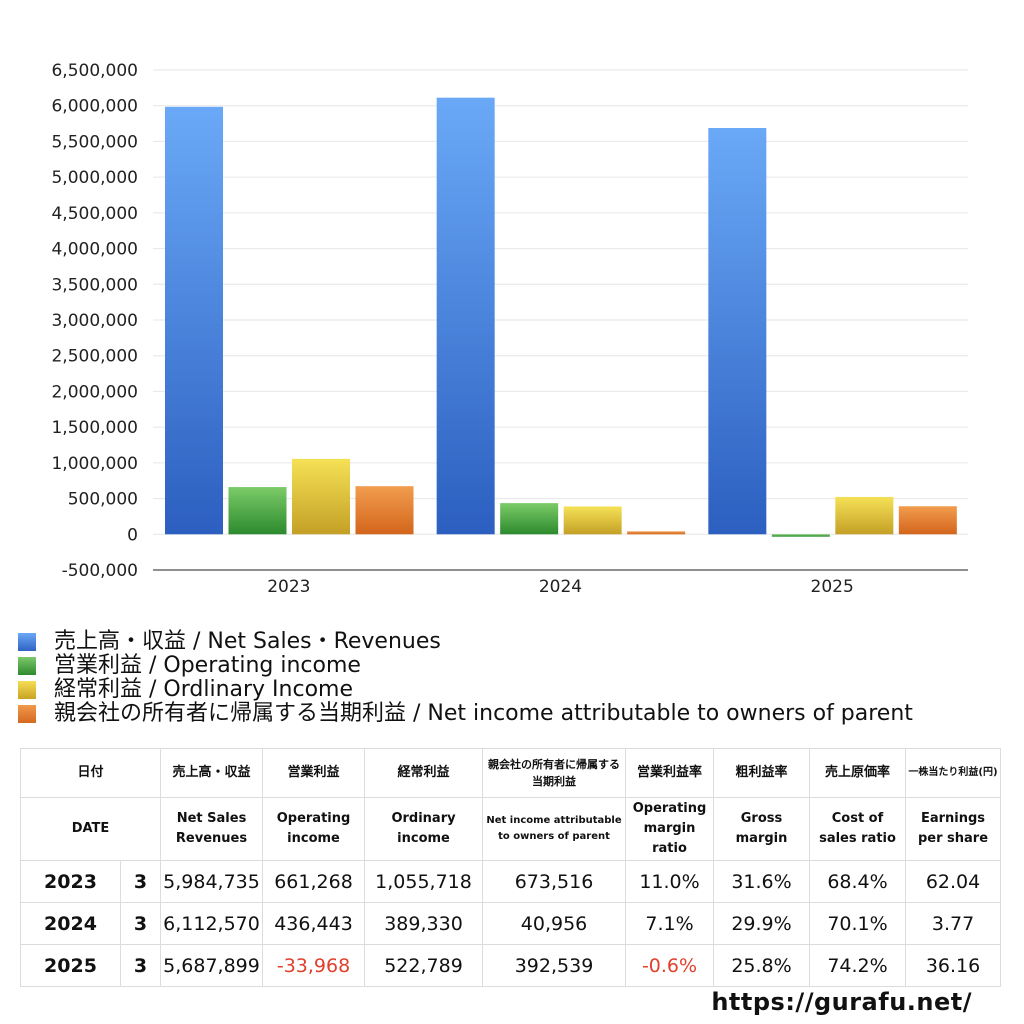 The image size is (1024, 1024). Describe the element at coordinates (203, 689) in the screenshot. I see `legend-label: 経常利益 / Ordlinary Income` at that location.